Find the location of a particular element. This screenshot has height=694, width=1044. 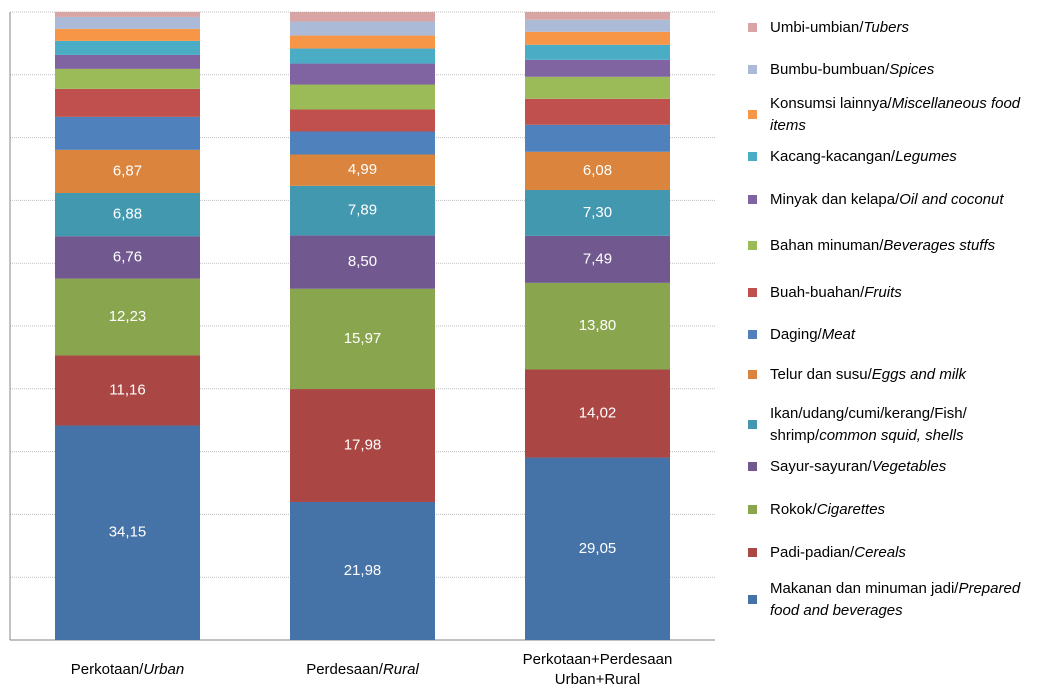

value-label: 13,80 is located at coordinates (598, 325).